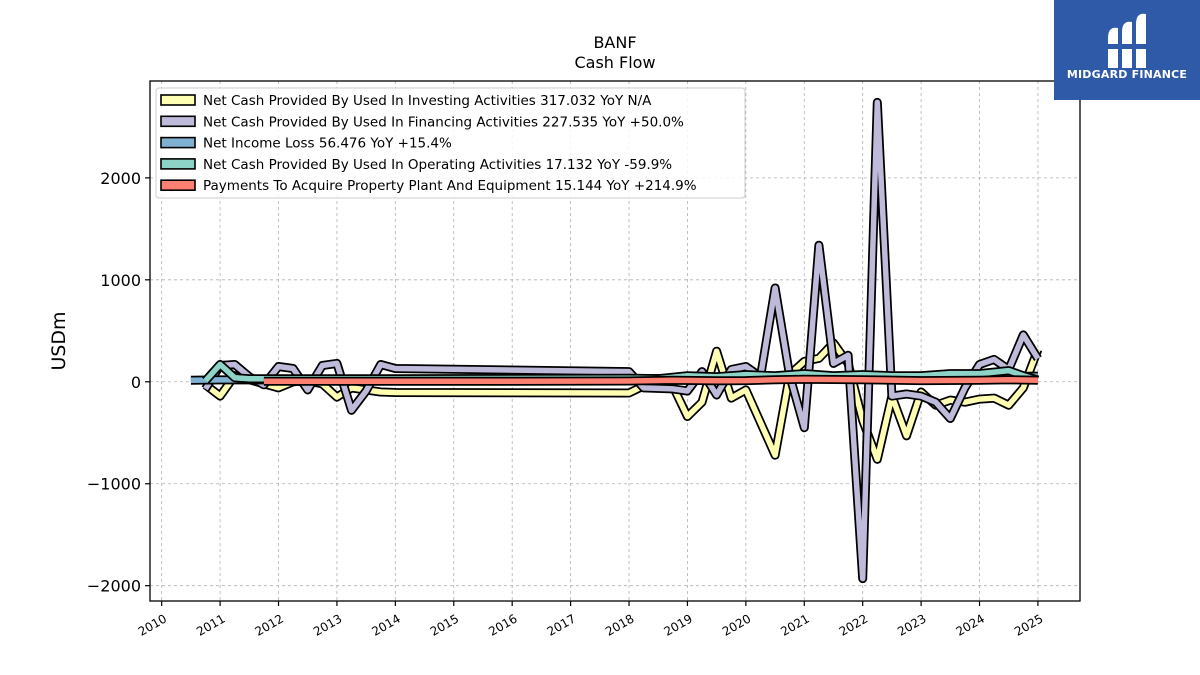 The width and height of the screenshot is (1200, 675). I want to click on series-line, so click(650, 380).